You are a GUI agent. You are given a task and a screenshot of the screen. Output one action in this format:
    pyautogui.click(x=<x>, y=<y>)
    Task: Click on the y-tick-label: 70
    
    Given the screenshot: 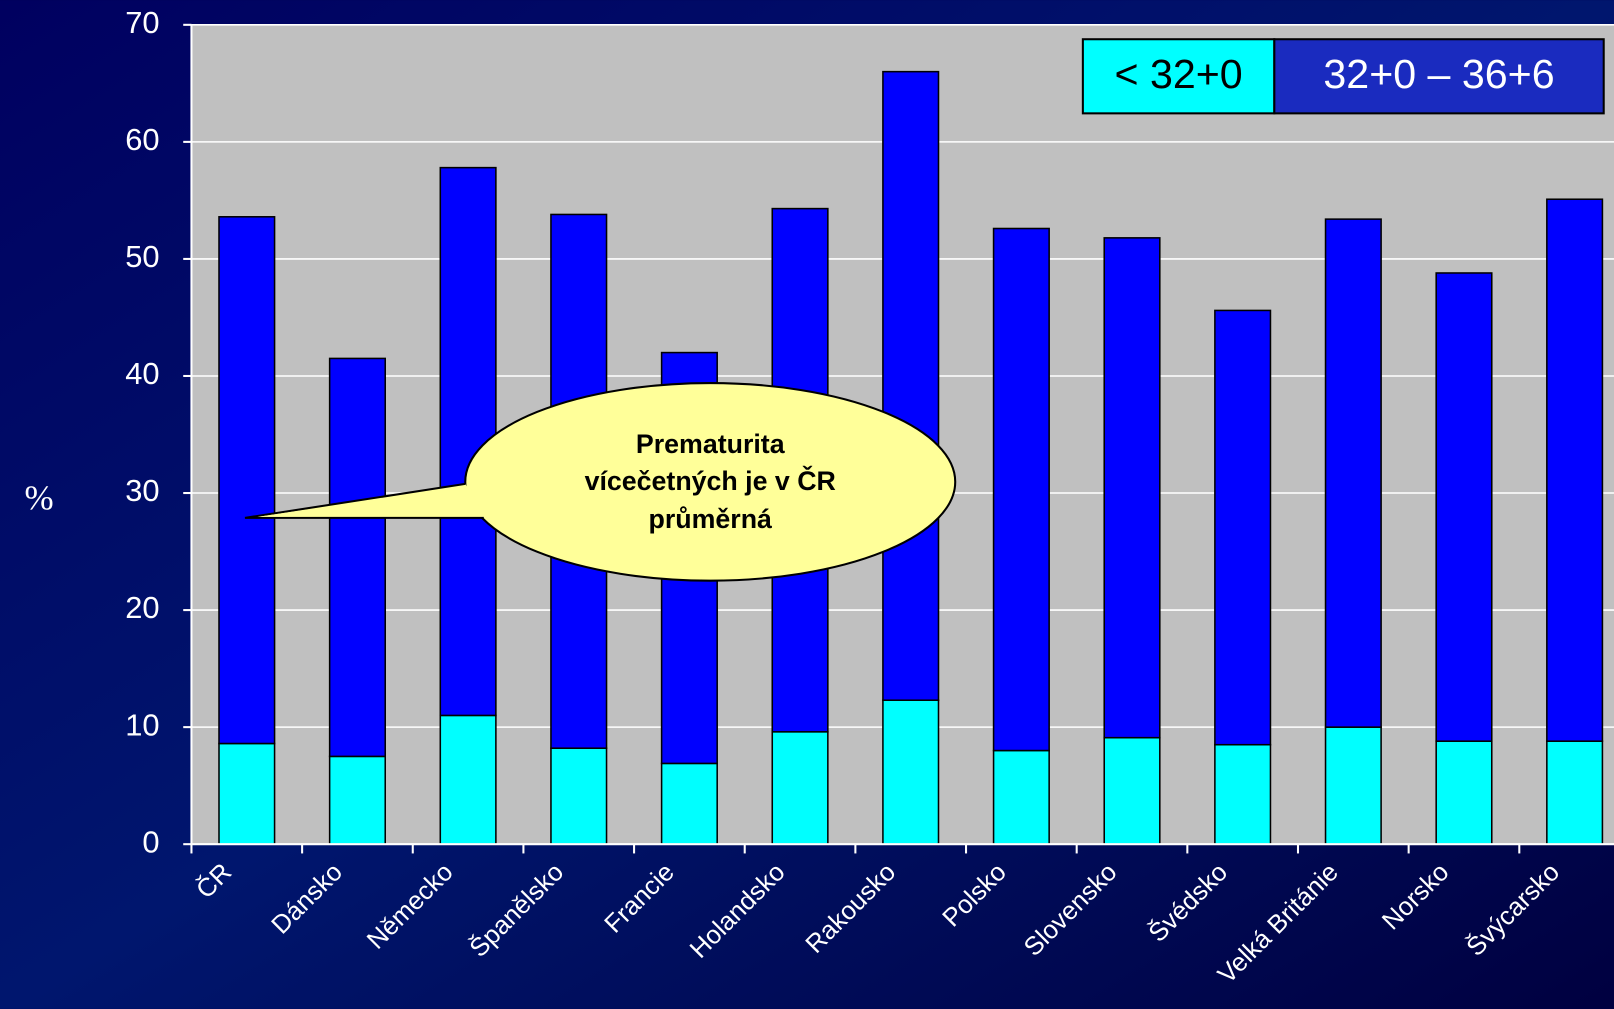 What is the action you would take?
    pyautogui.click(x=142, y=22)
    